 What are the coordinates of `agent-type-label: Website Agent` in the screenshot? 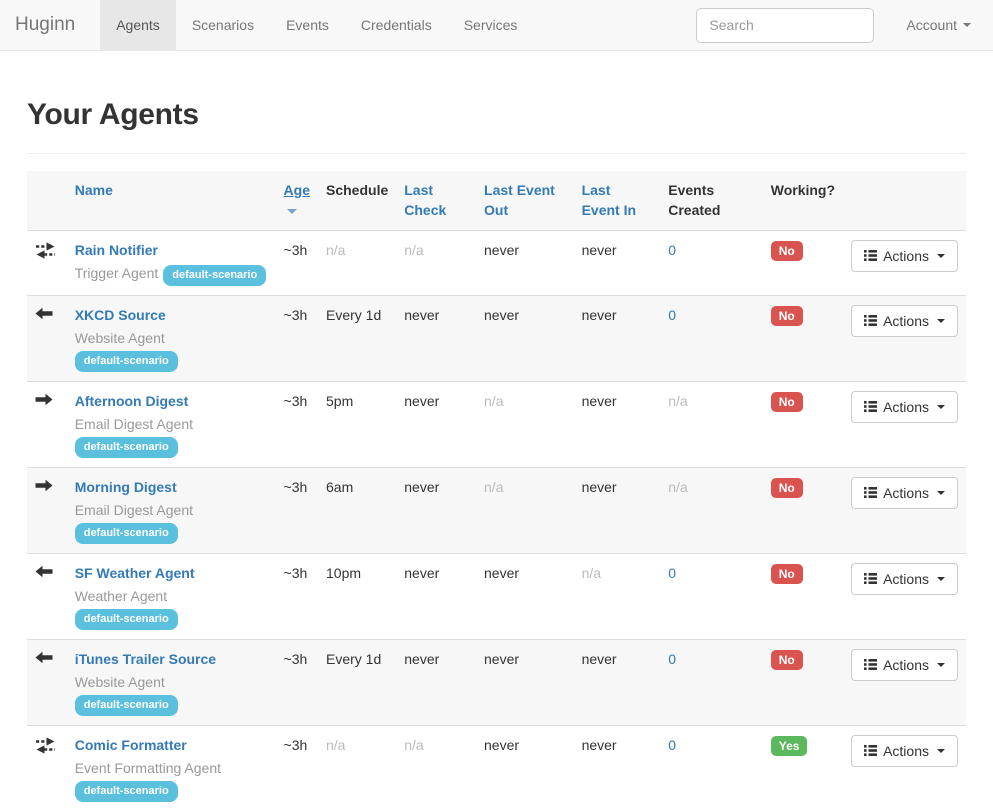 It's located at (119, 337).